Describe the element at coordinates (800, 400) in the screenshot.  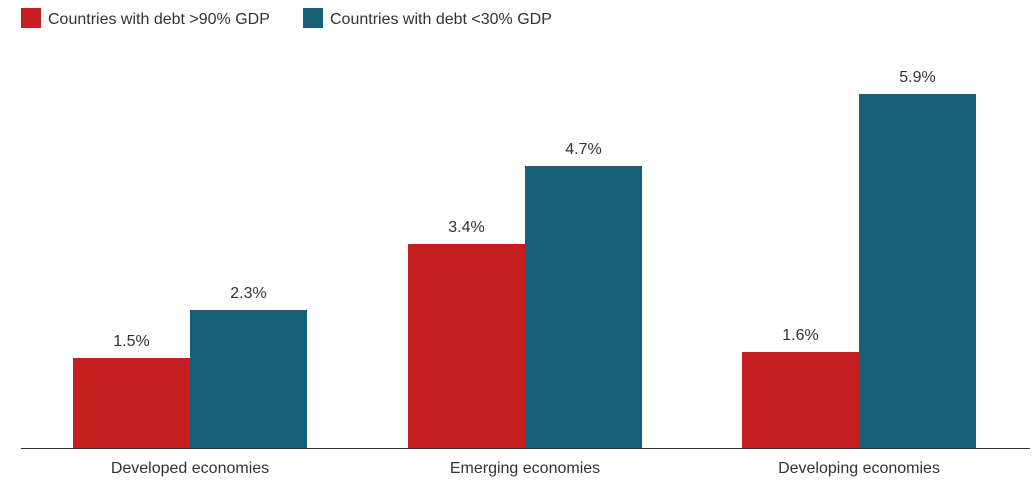
I see `bar-developing-economies-high-debt` at that location.